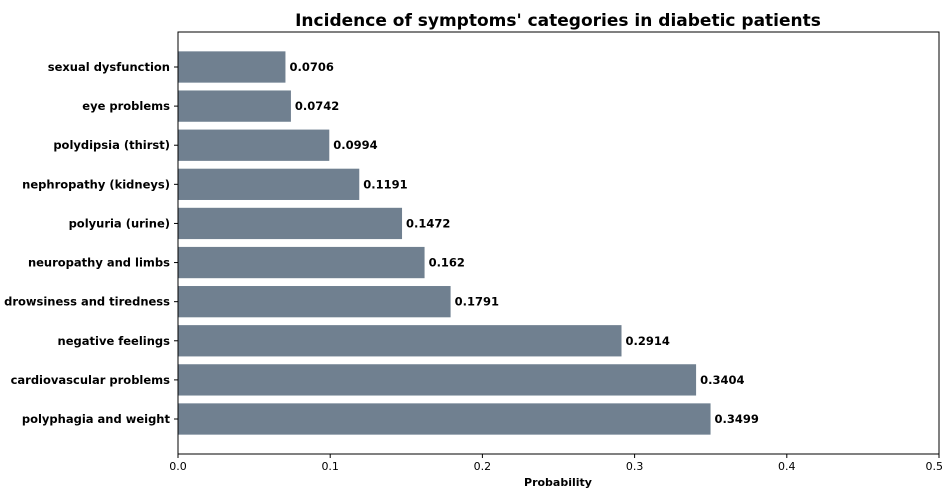 This screenshot has height=489, width=950. What do you see at coordinates (311, 67) in the screenshot?
I see `value-label: 0.0706` at bounding box center [311, 67].